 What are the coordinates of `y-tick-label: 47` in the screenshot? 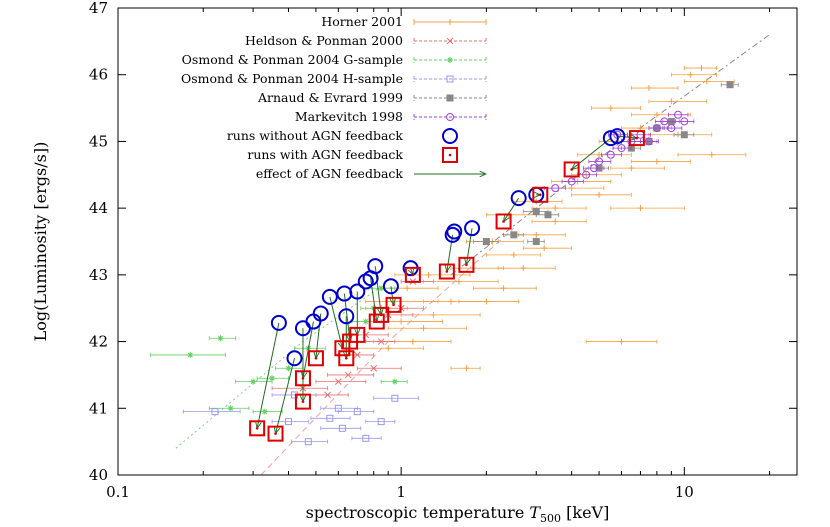 It's located at (98, 8).